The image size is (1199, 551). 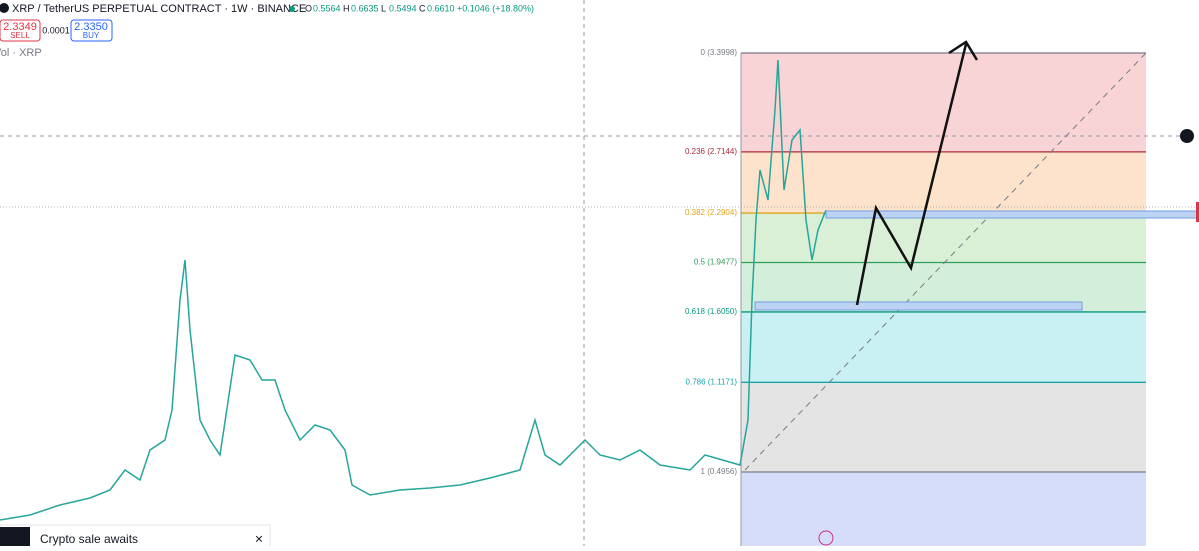 What do you see at coordinates (21, 53) in the screenshot?
I see `volume-label: Vol · XRP` at bounding box center [21, 53].